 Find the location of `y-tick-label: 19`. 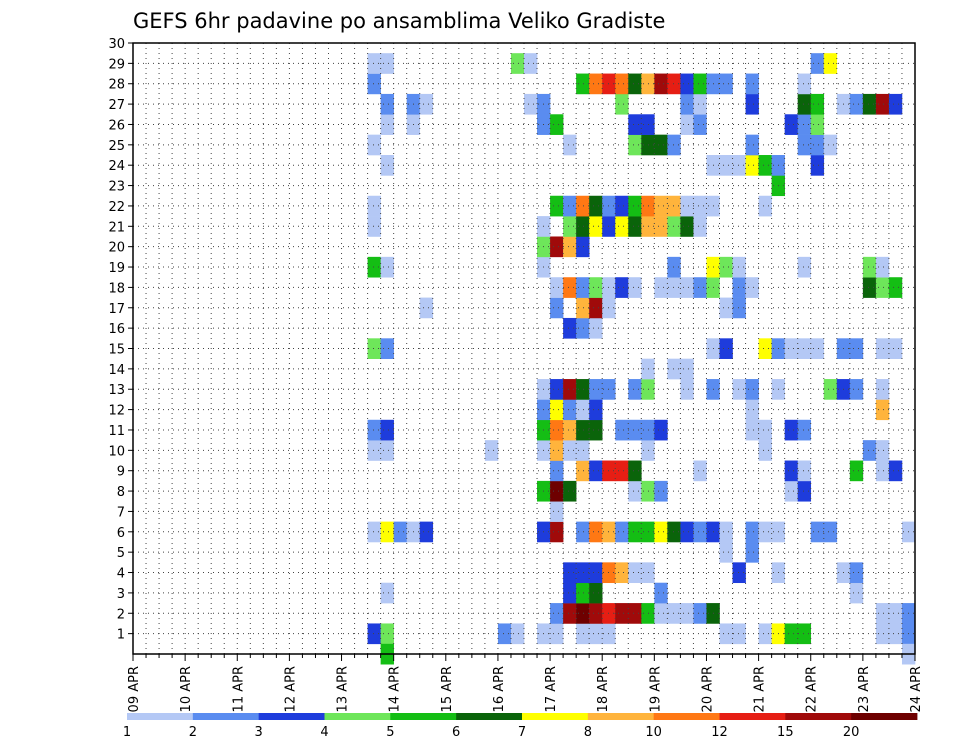

y-tick-label: 19 is located at coordinates (116, 268).